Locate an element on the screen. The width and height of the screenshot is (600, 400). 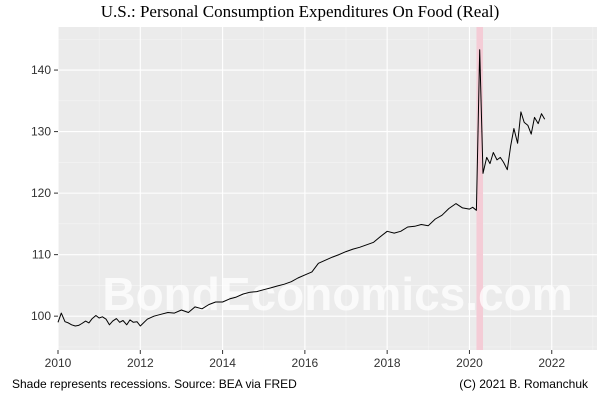
y-tick-label: 110 is located at coordinates (41, 255).